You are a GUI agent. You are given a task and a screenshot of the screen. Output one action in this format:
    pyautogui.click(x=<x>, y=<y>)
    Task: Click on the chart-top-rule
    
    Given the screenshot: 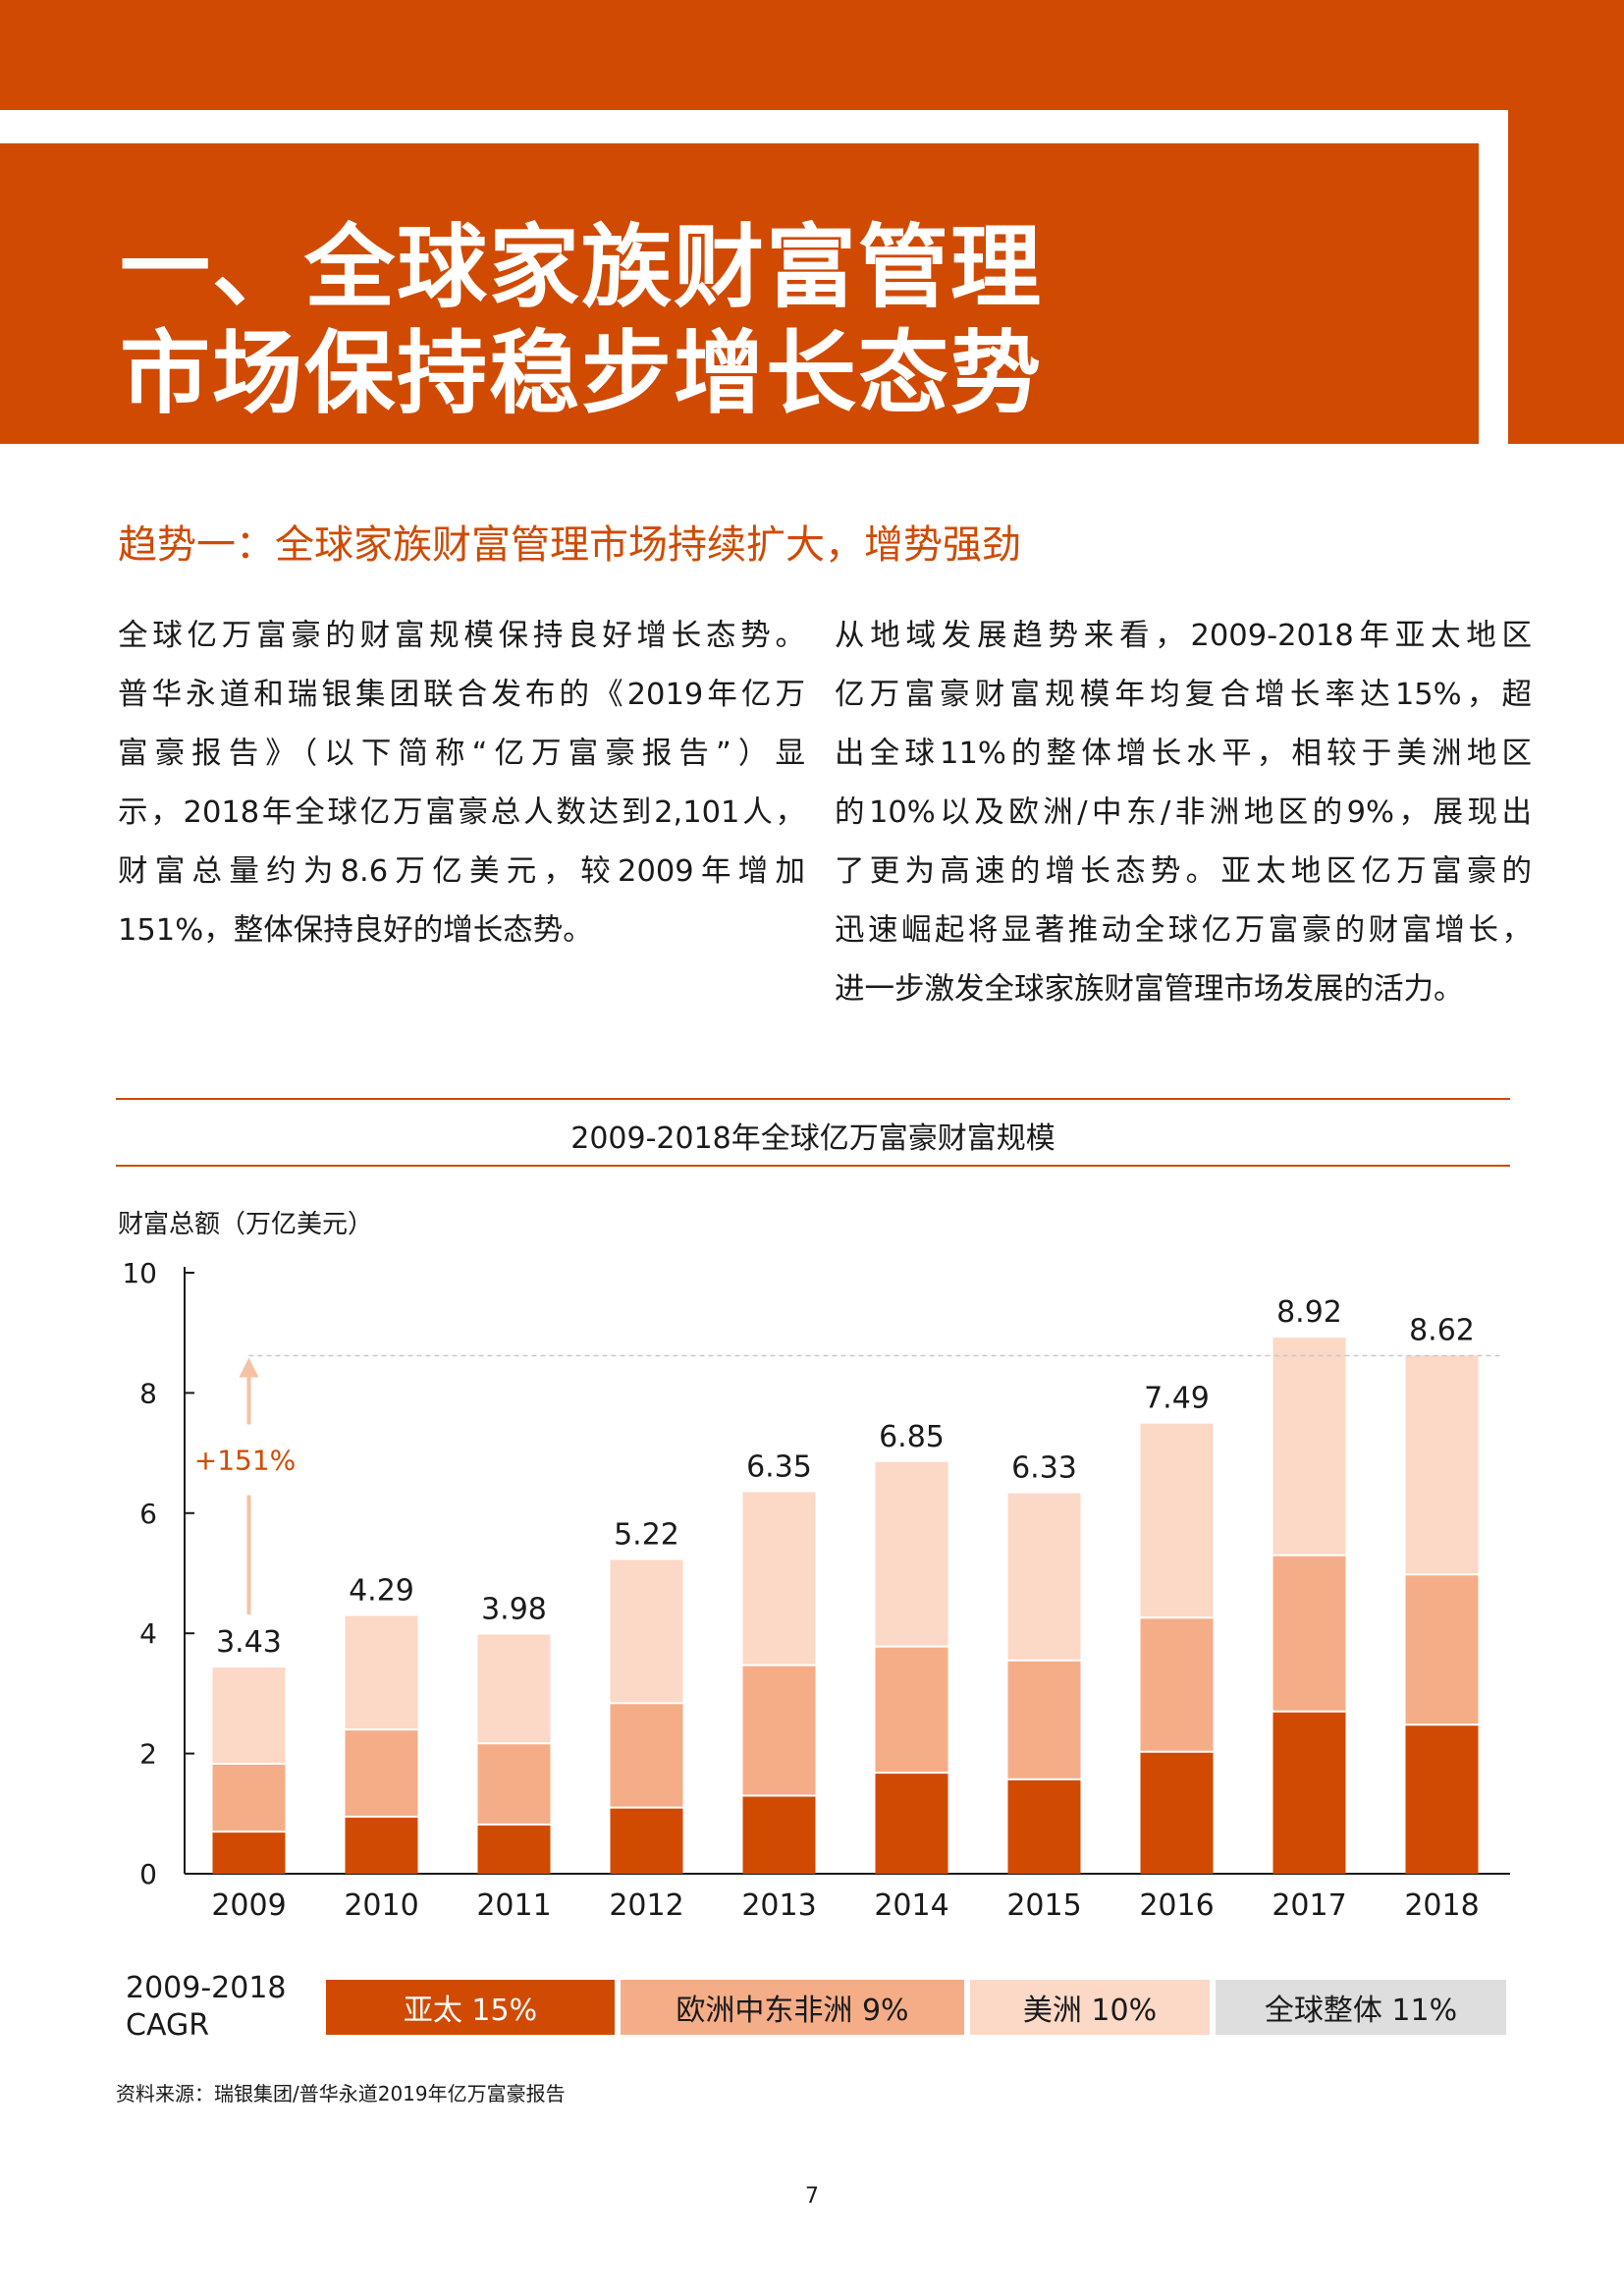 What is the action you would take?
    pyautogui.click(x=813, y=1099)
    